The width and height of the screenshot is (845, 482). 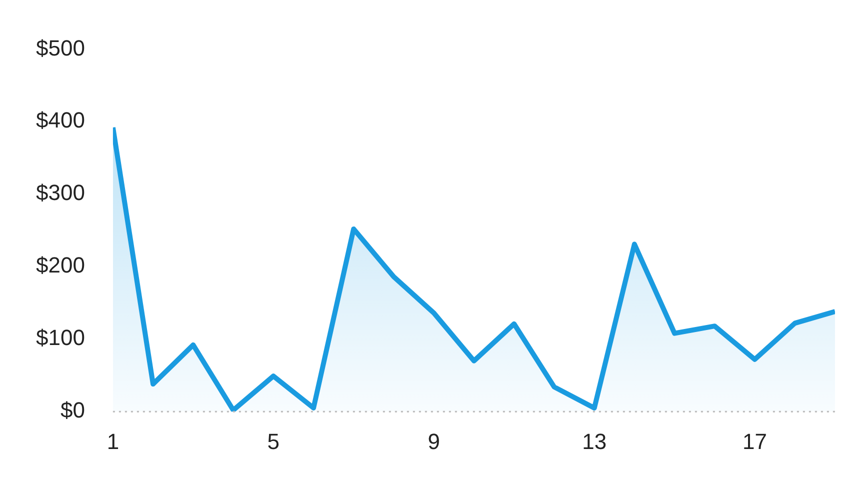 I want to click on y-tick-label: $400, so click(x=60, y=120).